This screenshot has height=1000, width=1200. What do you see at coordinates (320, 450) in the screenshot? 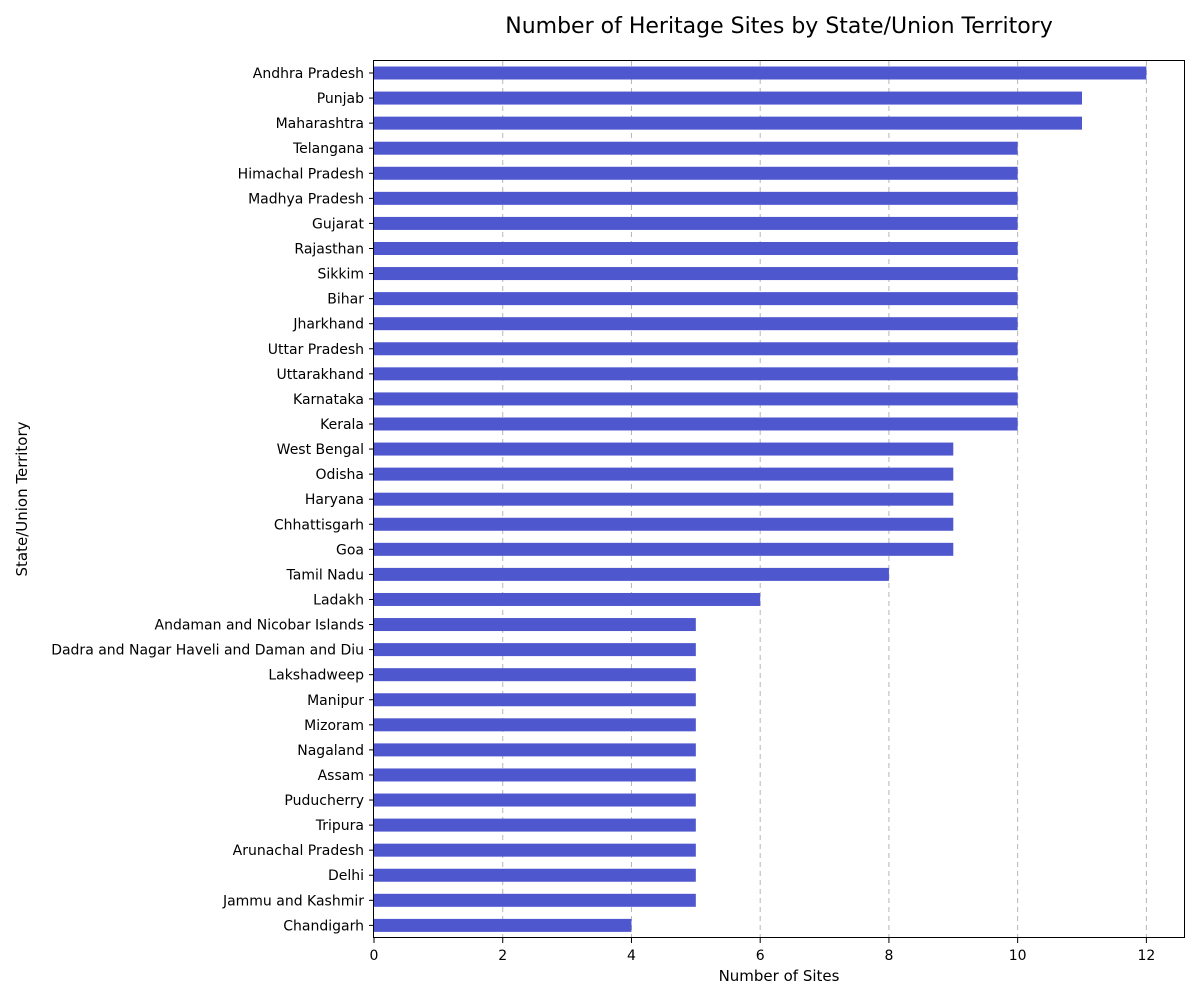
I see `y-tick-label: West Bengal` at bounding box center [320, 450].